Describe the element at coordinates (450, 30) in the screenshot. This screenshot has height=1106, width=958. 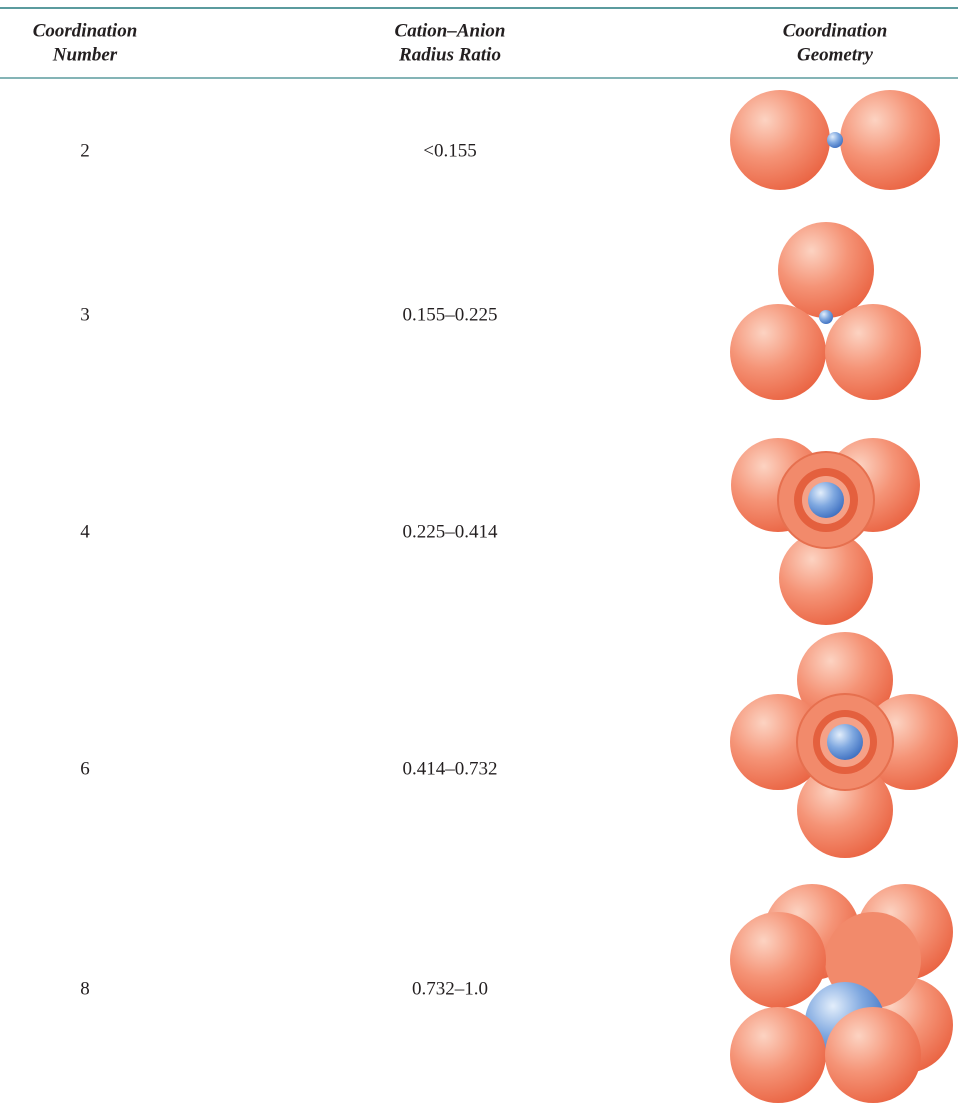
I see `header-cell: Cation–Anion` at that location.